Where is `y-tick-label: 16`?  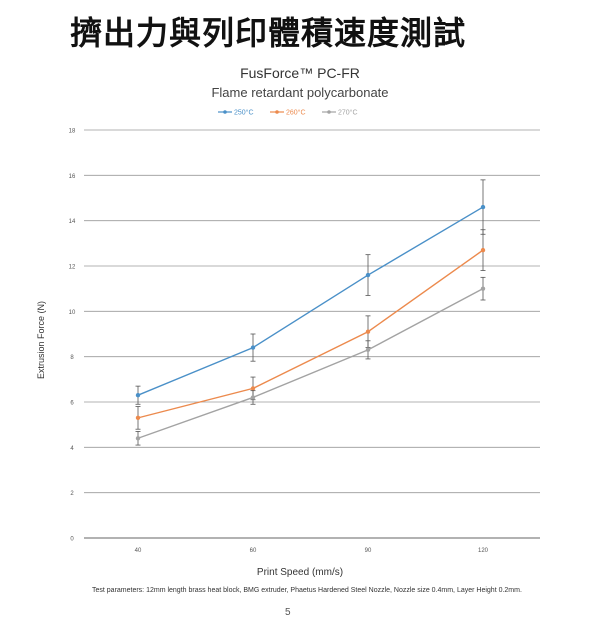 y-tick-label: 16 is located at coordinates (72, 177).